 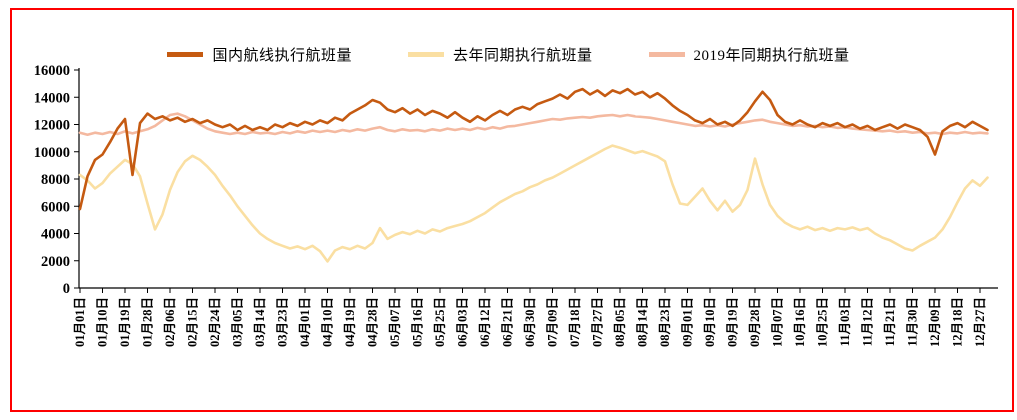 I want to click on x-axis-tick-label: 02月06日, so click(x=170, y=322).